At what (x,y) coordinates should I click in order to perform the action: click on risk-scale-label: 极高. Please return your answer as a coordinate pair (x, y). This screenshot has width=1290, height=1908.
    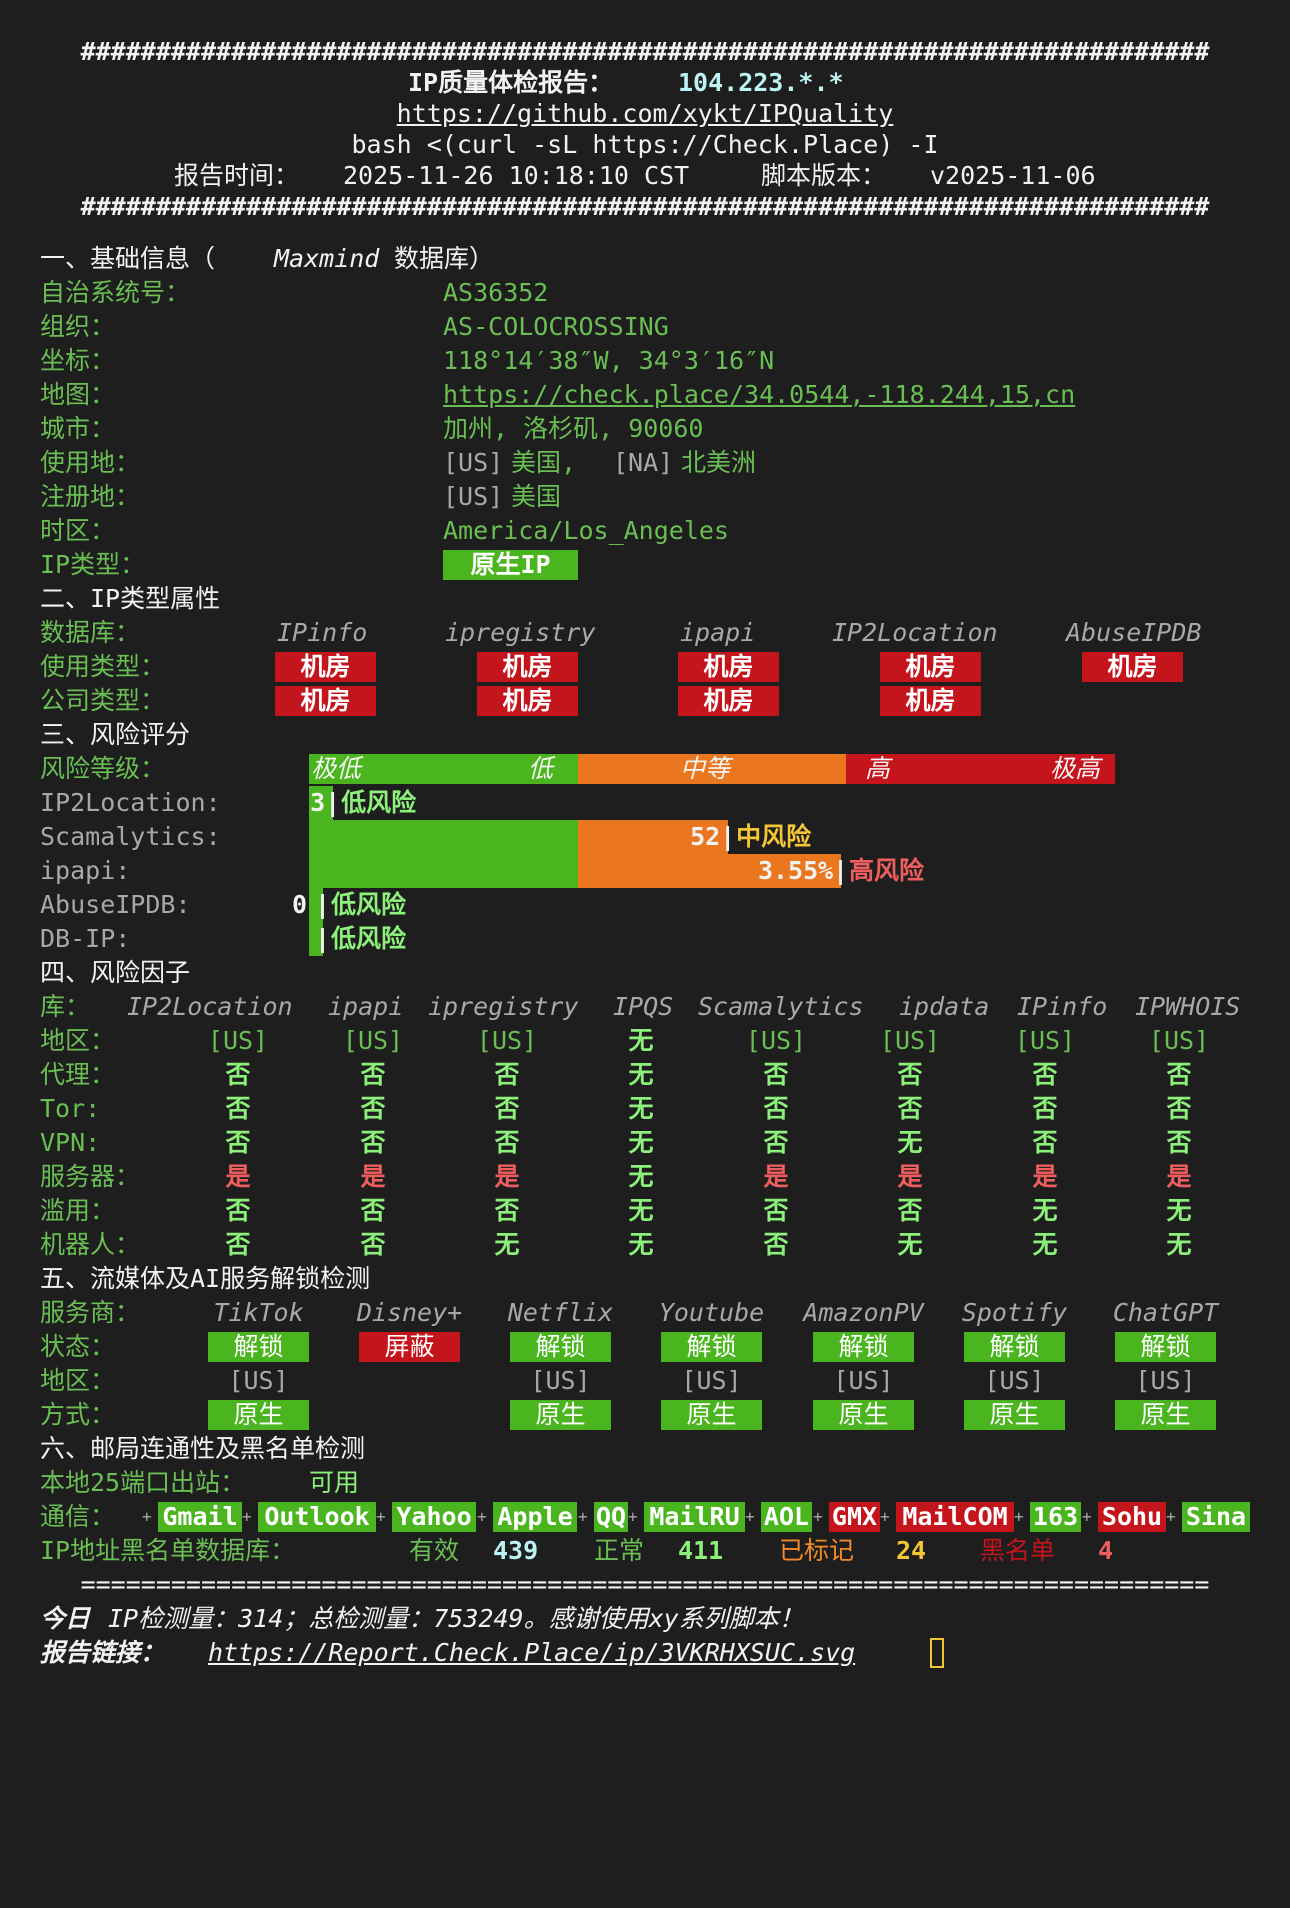
    Looking at the image, I should click on (1075, 768).